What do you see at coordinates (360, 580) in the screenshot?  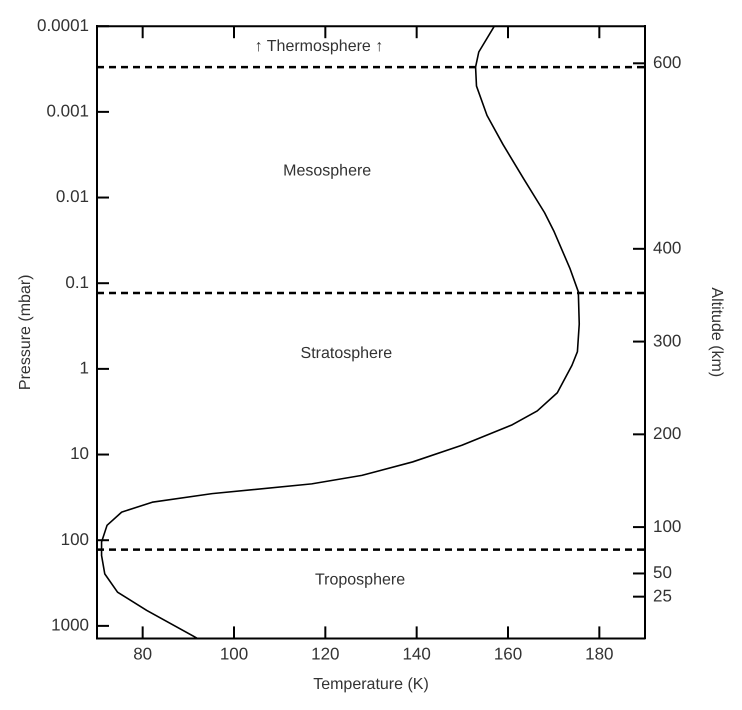 I see `annotation: Troposphere` at bounding box center [360, 580].